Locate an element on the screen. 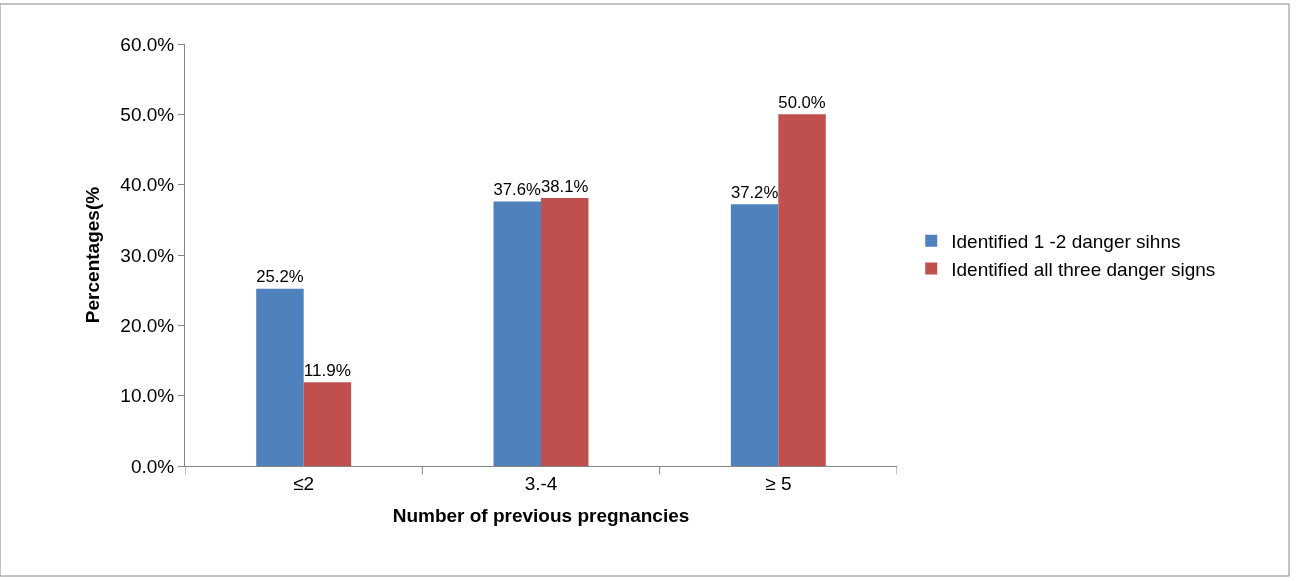 The width and height of the screenshot is (1299, 581). y-tick-label: 10.0% is located at coordinates (147, 396).